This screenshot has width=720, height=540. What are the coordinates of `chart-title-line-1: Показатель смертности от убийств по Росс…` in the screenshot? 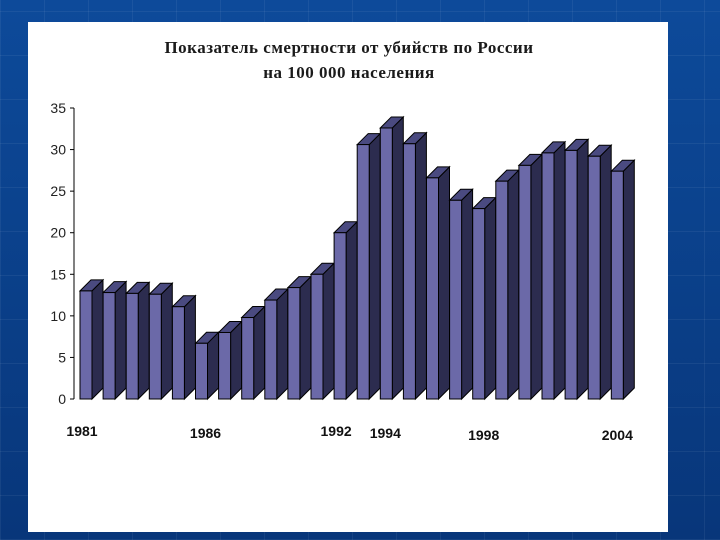 It's located at (348, 47).